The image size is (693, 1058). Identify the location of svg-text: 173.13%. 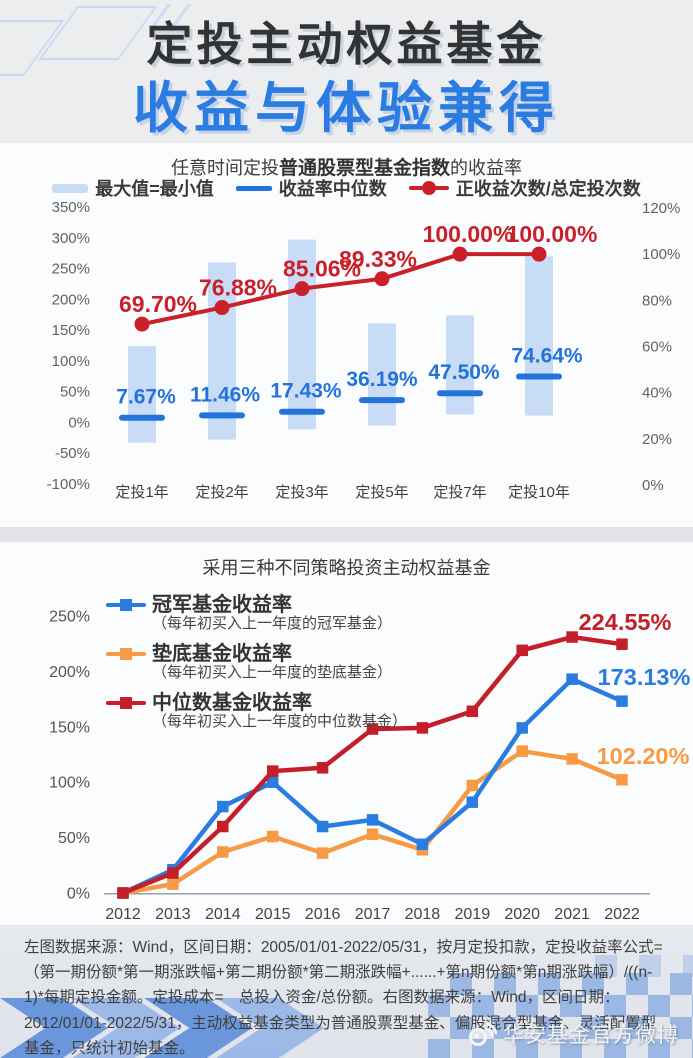
(644, 677).